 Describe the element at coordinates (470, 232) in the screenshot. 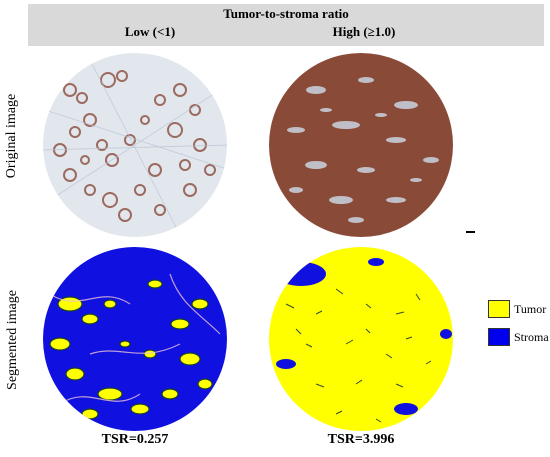

I see `scale-bar` at that location.